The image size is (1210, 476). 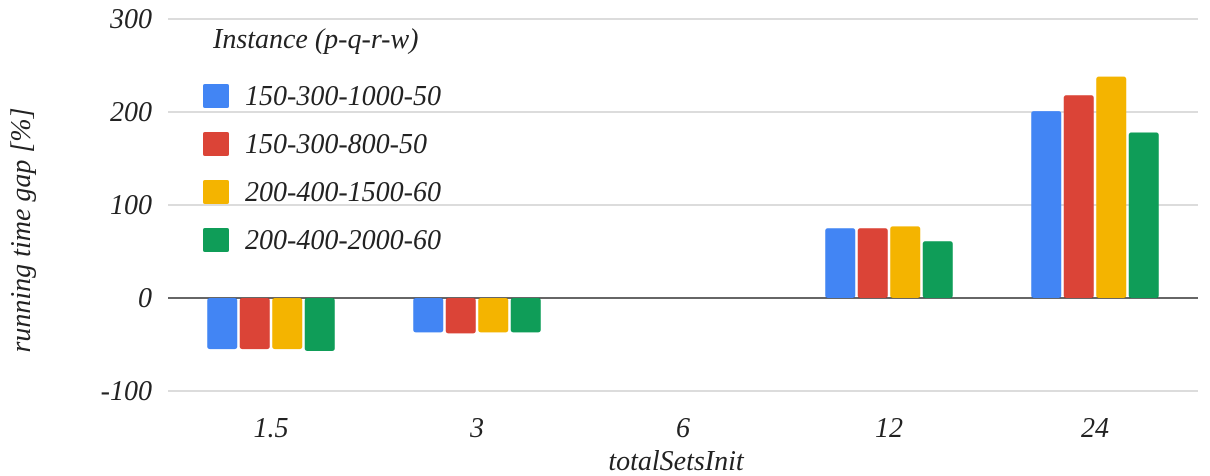 I want to click on legend-label: 200-400-1500-60, so click(x=343, y=192).